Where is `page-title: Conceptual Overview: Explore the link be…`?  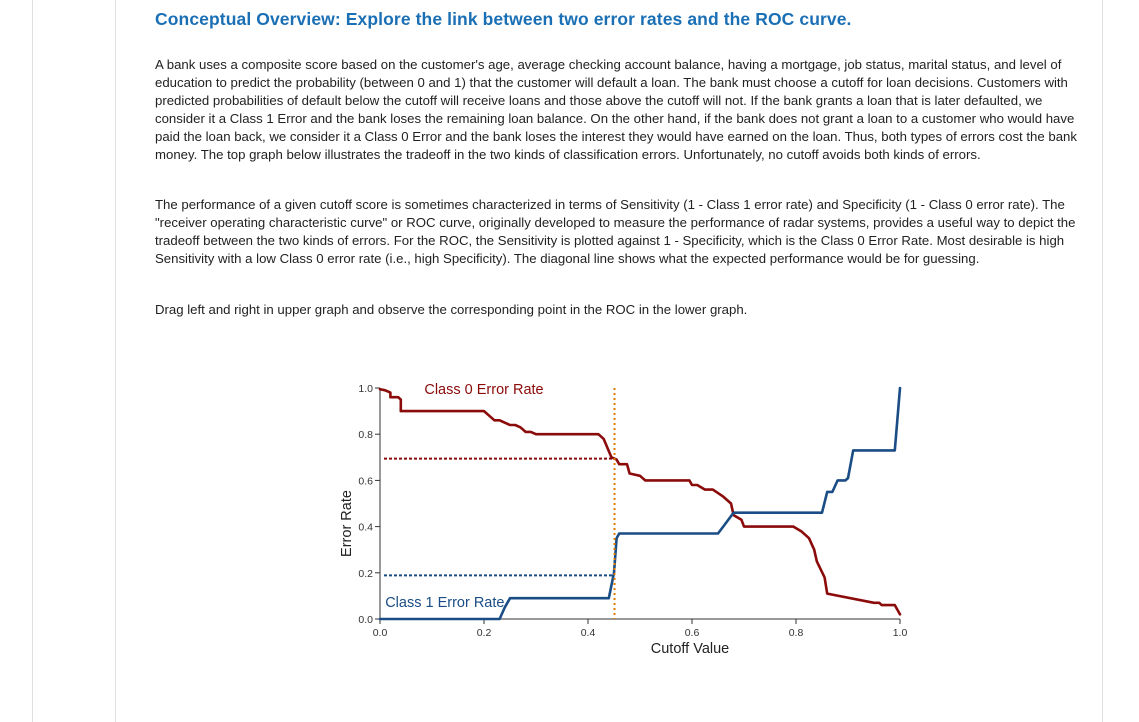 page-title: Conceptual Overview: Explore the link be… is located at coordinates (503, 19).